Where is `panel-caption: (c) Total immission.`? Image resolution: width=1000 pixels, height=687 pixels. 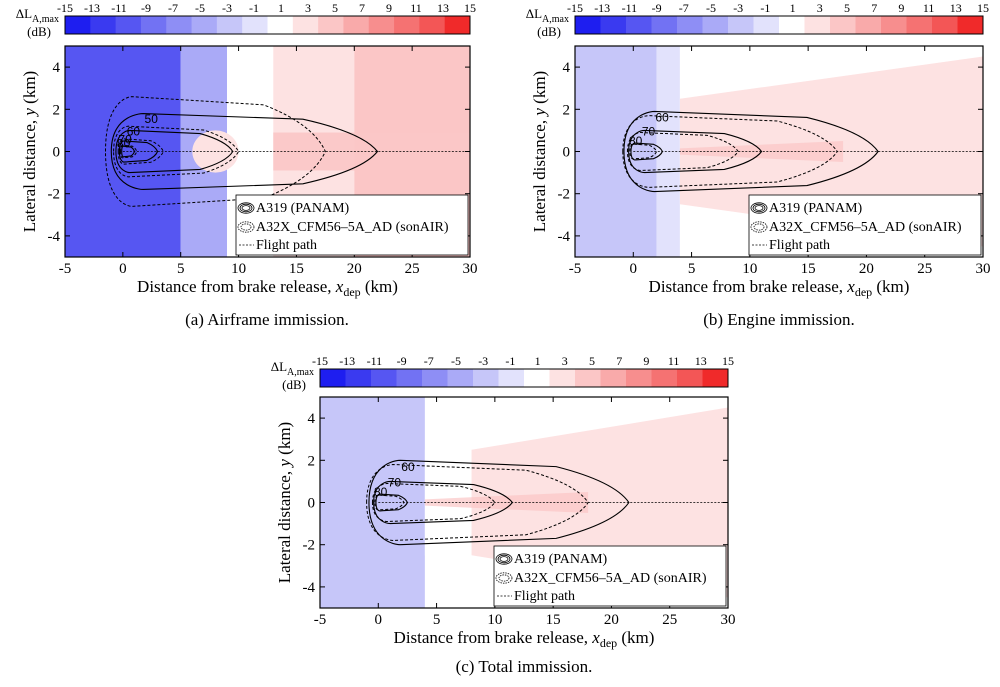 panel-caption: (c) Total immission. is located at coordinates (524, 666).